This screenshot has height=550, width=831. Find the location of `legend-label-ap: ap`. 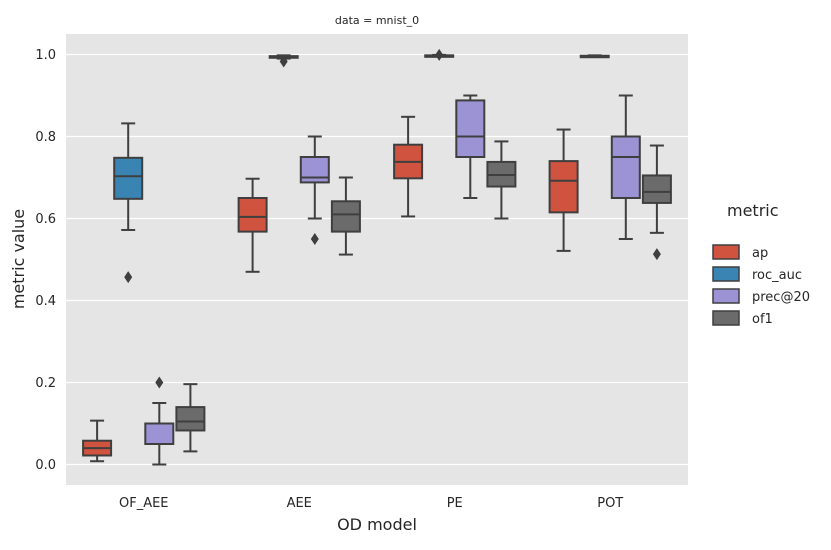

legend-label-ap: ap is located at coordinates (760, 253).